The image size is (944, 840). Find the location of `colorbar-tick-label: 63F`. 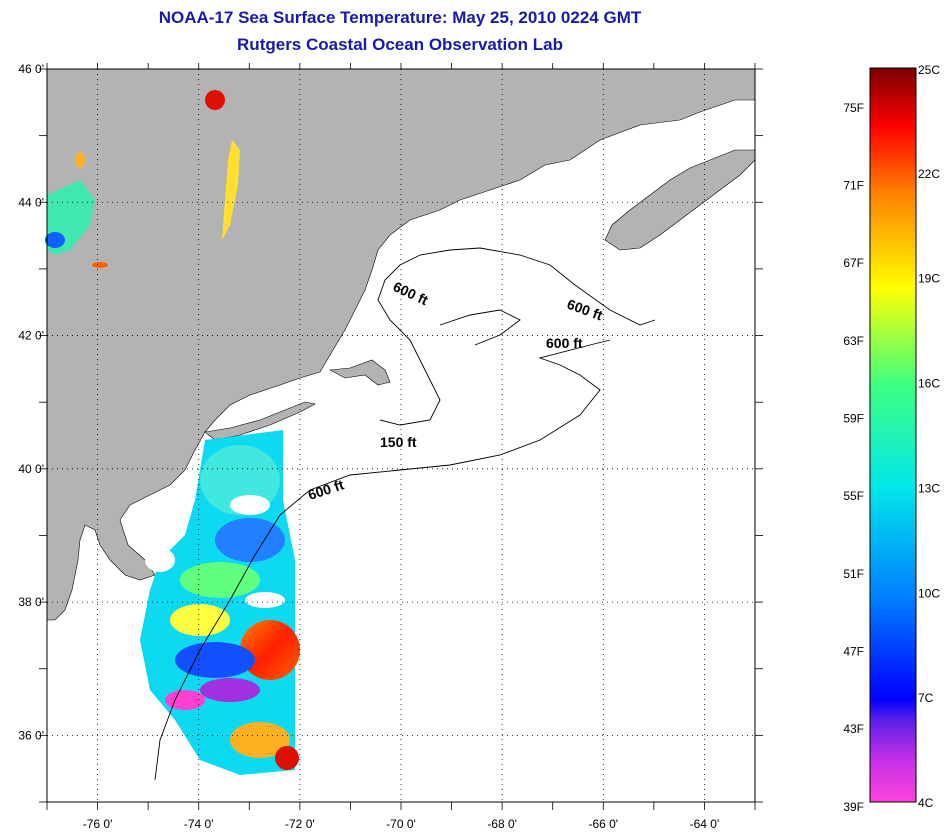

colorbar-tick-label: 63F is located at coordinates (853, 341).